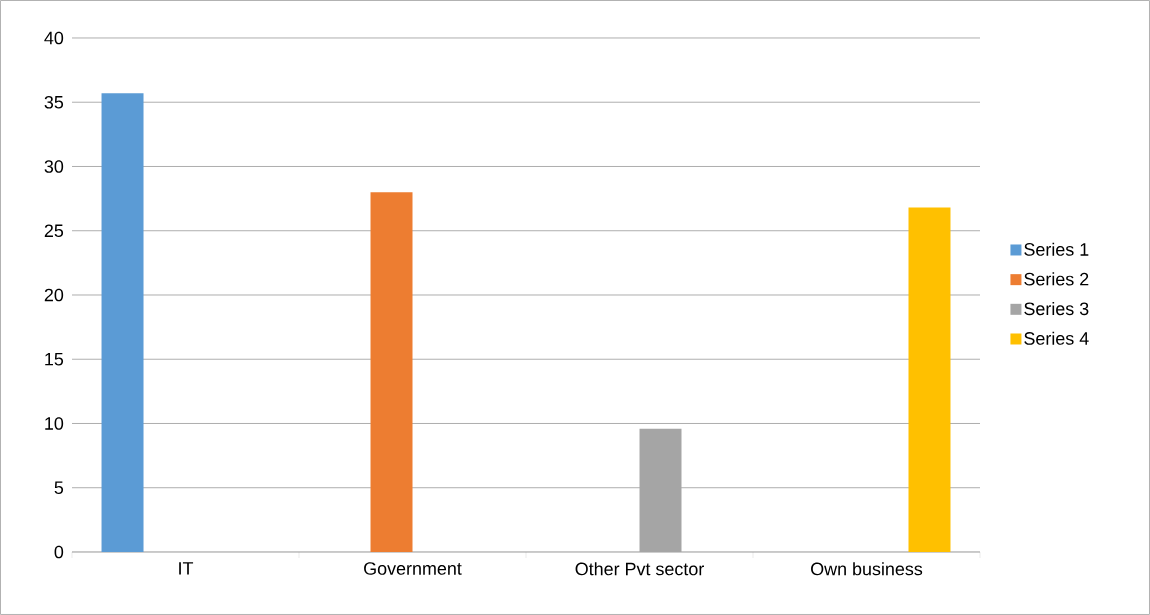 The height and width of the screenshot is (615, 1150). Describe the element at coordinates (867, 569) in the screenshot. I see `x-tick-label: Own business` at that location.